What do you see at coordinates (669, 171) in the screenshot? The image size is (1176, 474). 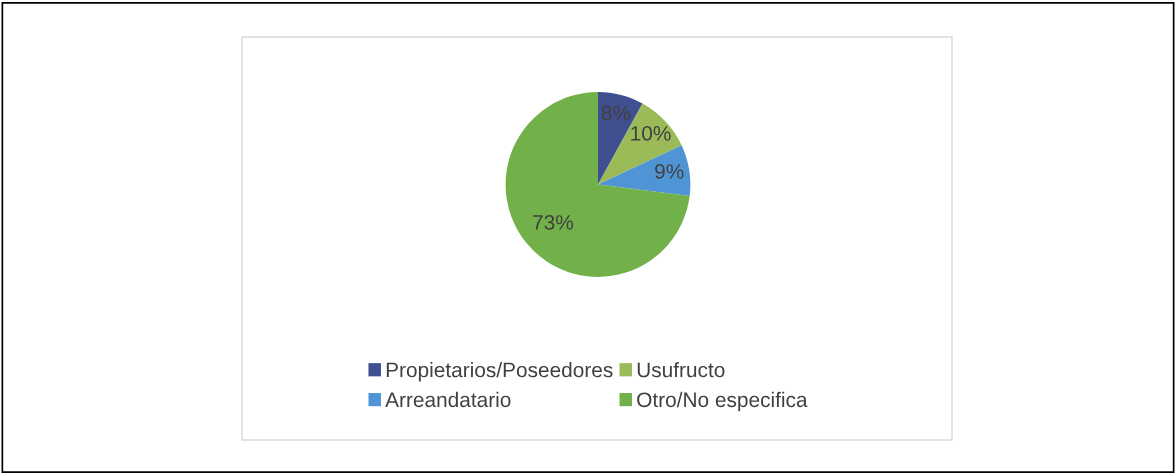 I see `data-label: 9%` at bounding box center [669, 171].